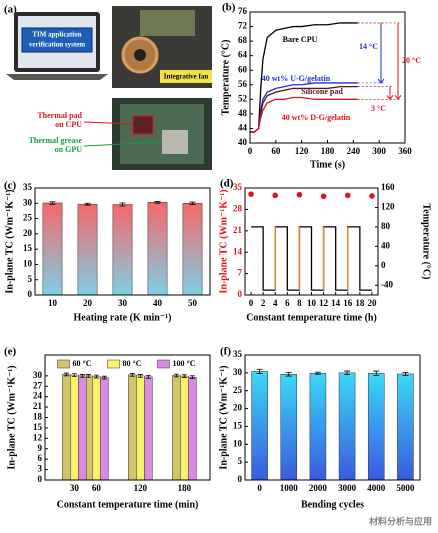 The width and height of the screenshot is (438, 533). What do you see at coordinates (327, 164) in the screenshot?
I see `x-axis-label: Time (s)` at bounding box center [327, 164].